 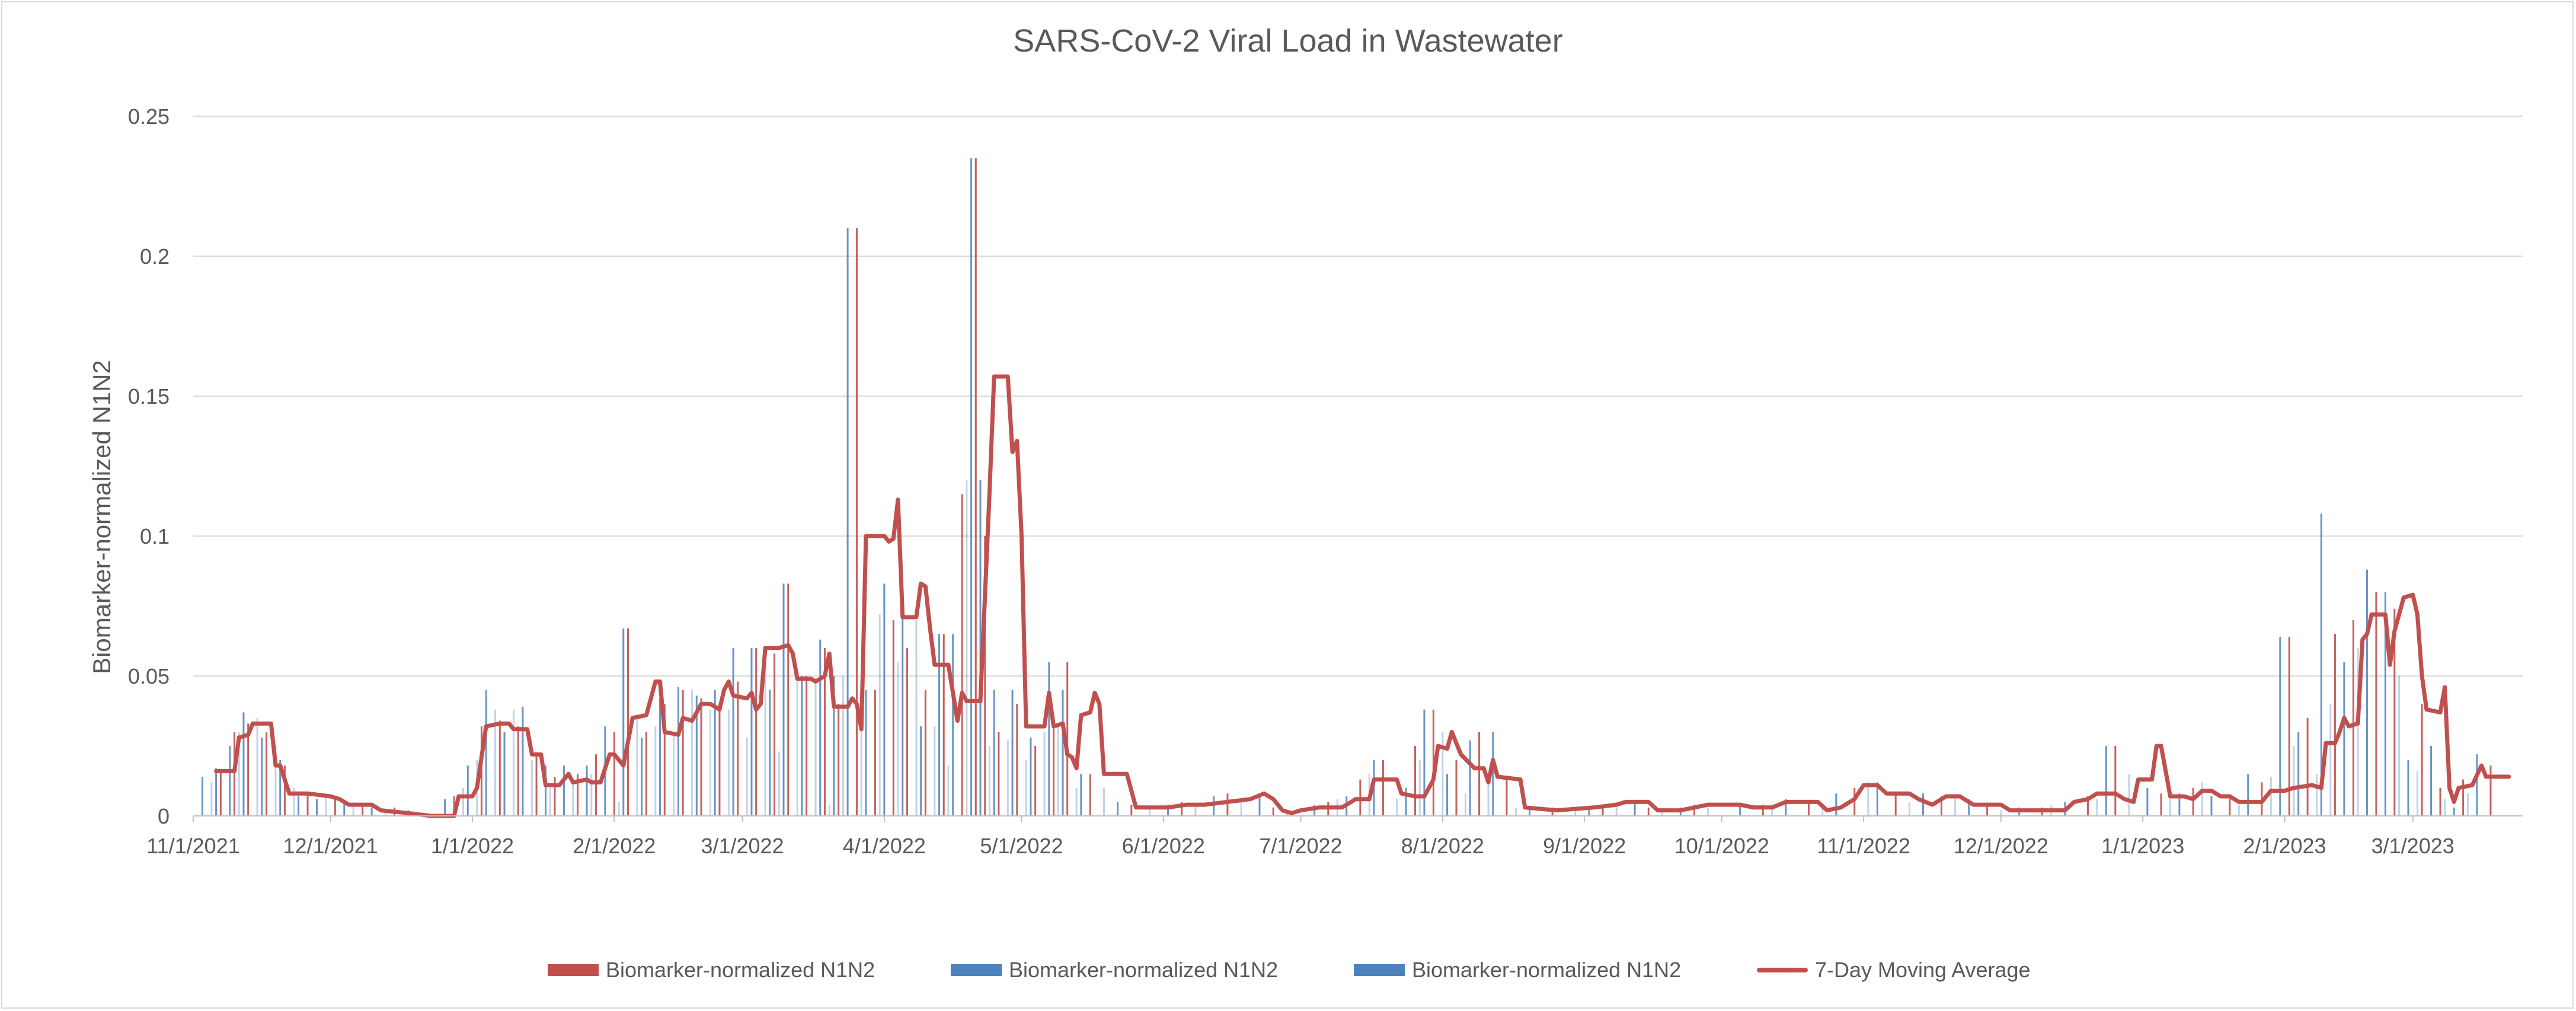 I want to click on x-tick-label: 10/1/2022, so click(x=1722, y=846).